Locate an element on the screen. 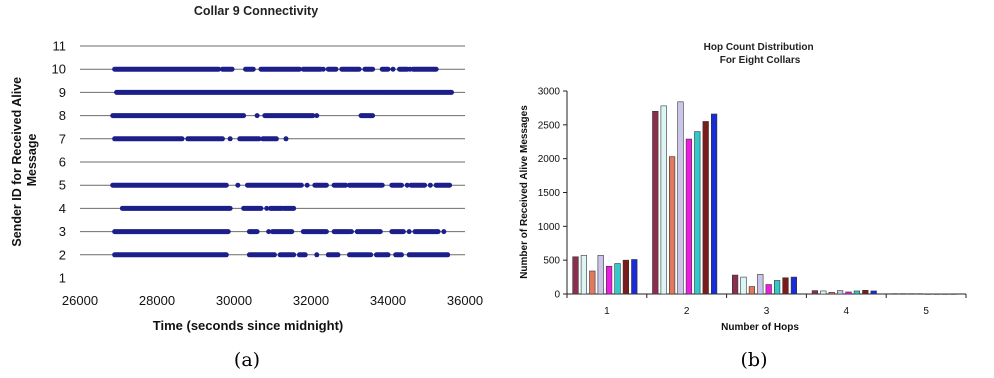 The width and height of the screenshot is (994, 378). chart-a-x-ticks: 26000 28000 30000 32000 34000 36000 is located at coordinates (272, 300).